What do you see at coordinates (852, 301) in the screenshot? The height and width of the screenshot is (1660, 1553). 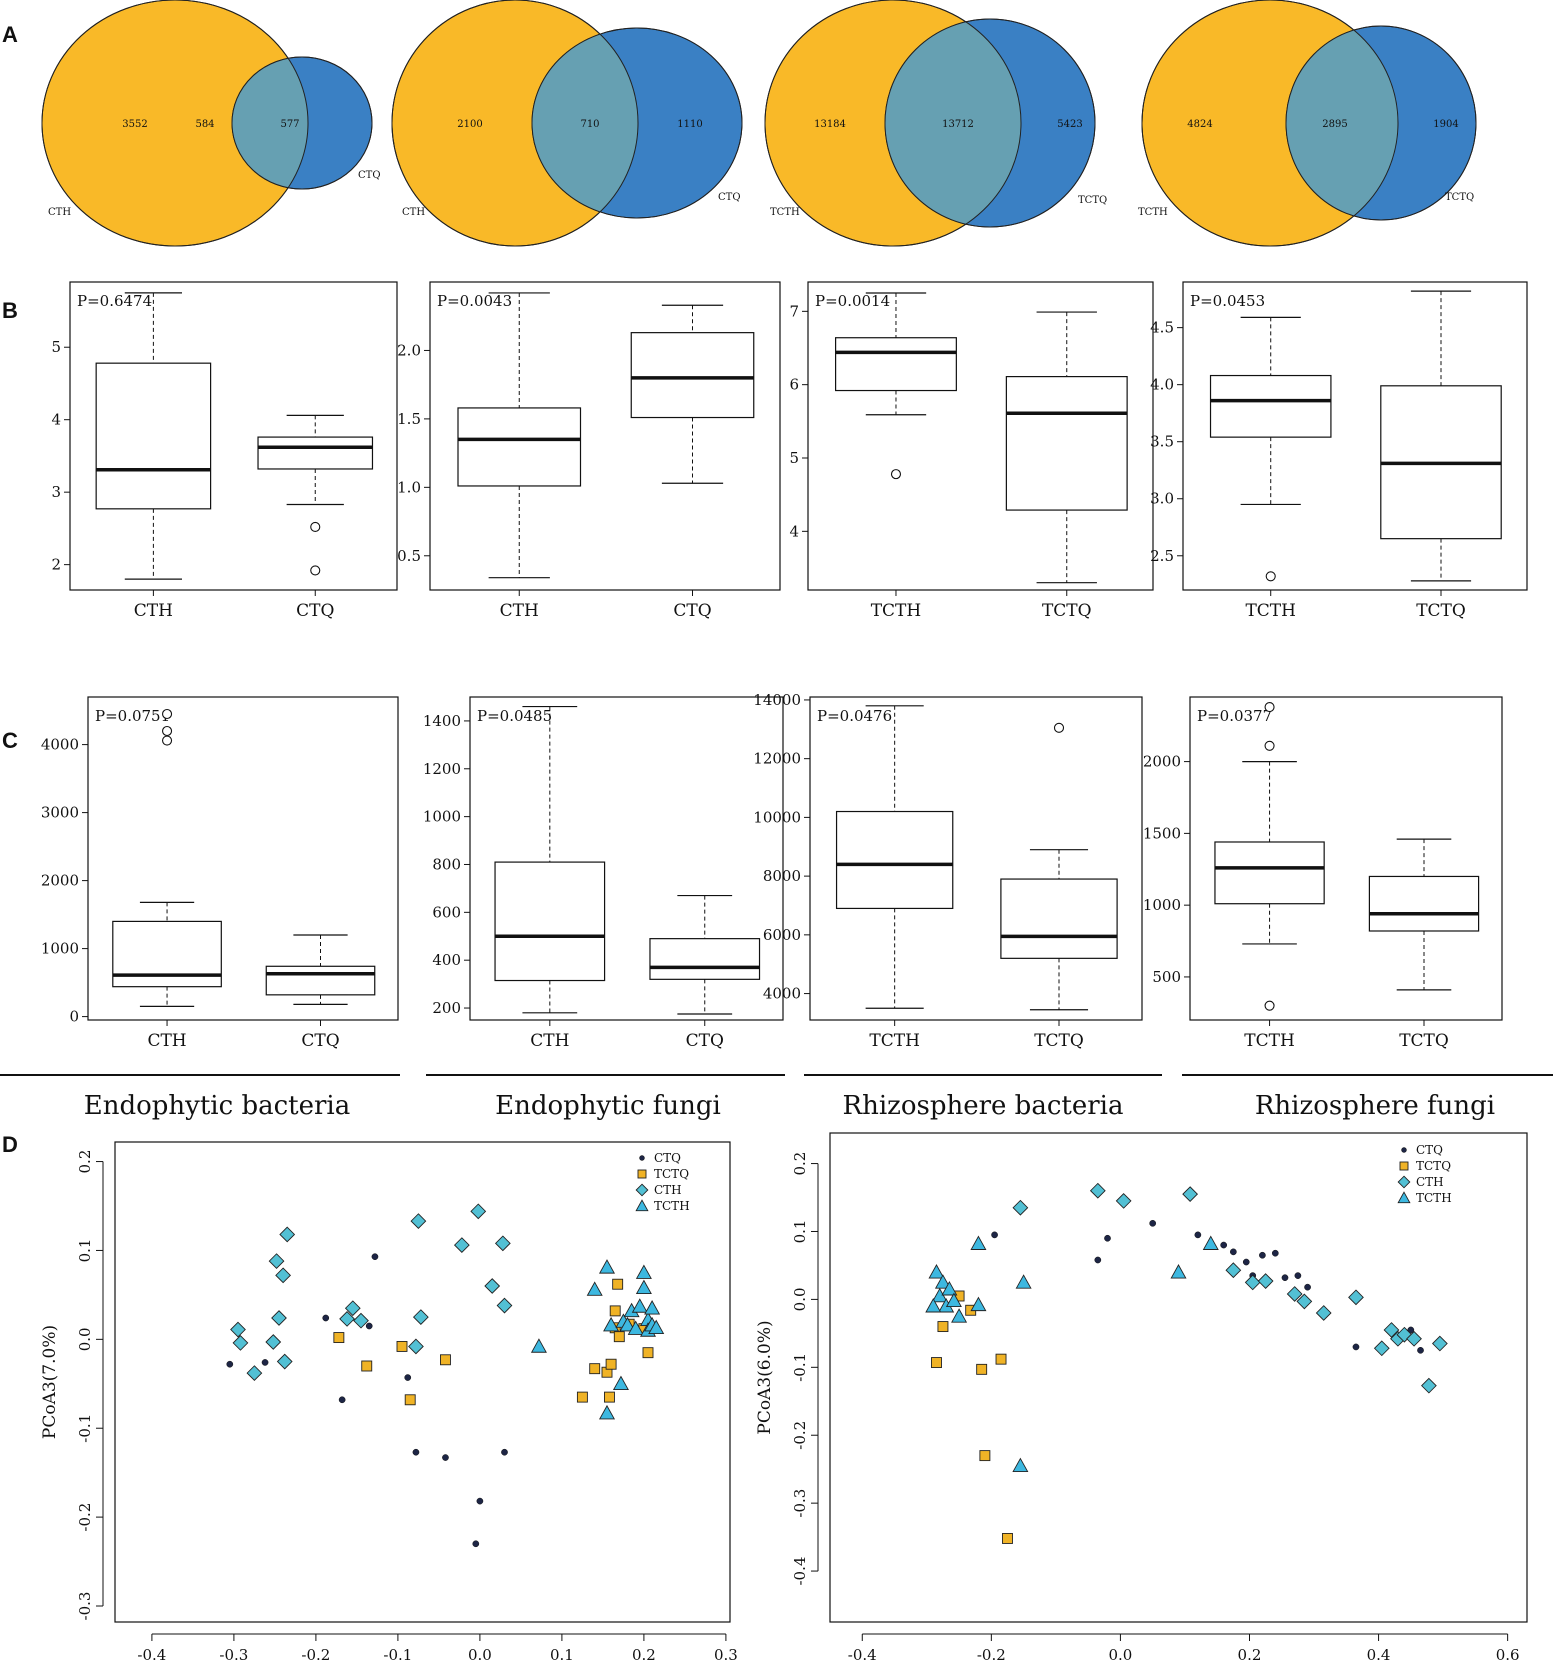 I see `p-value-label: P=0.0014` at bounding box center [852, 301].